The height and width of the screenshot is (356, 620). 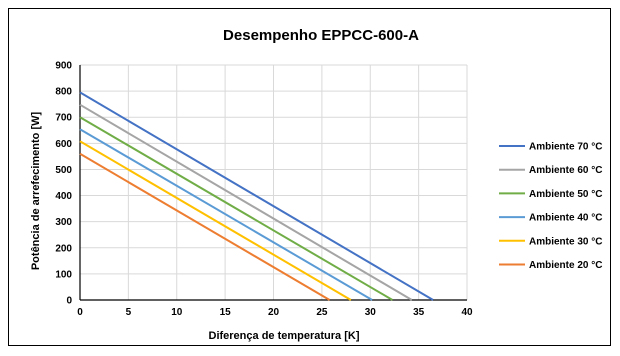 What do you see at coordinates (371, 312) in the screenshot?
I see `x-tick-label: 30` at bounding box center [371, 312].